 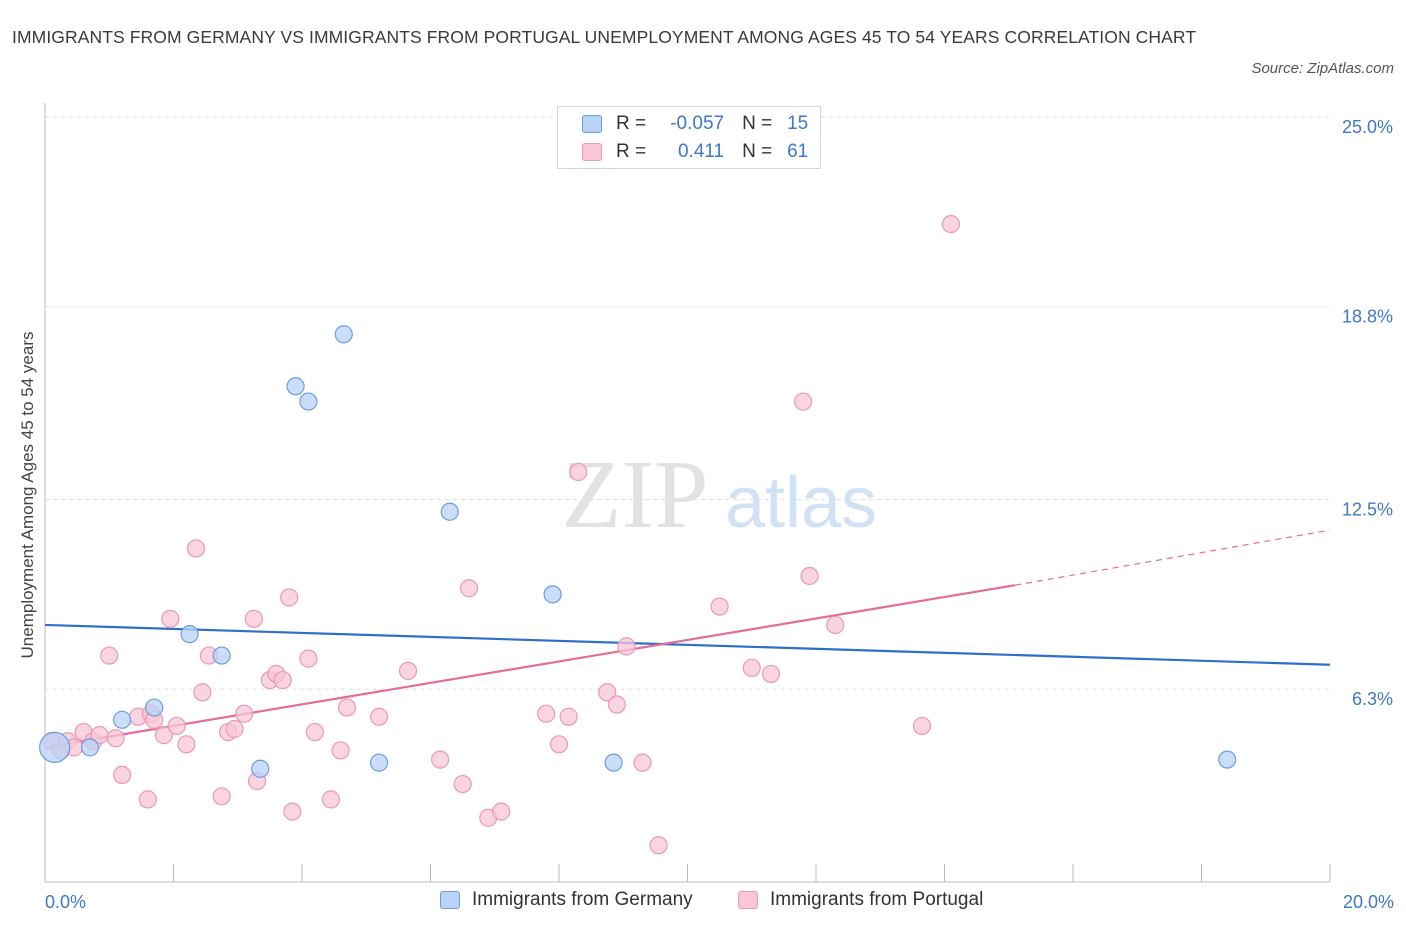 I want to click on x-tick-label: 20.0%, so click(x=1368, y=902).